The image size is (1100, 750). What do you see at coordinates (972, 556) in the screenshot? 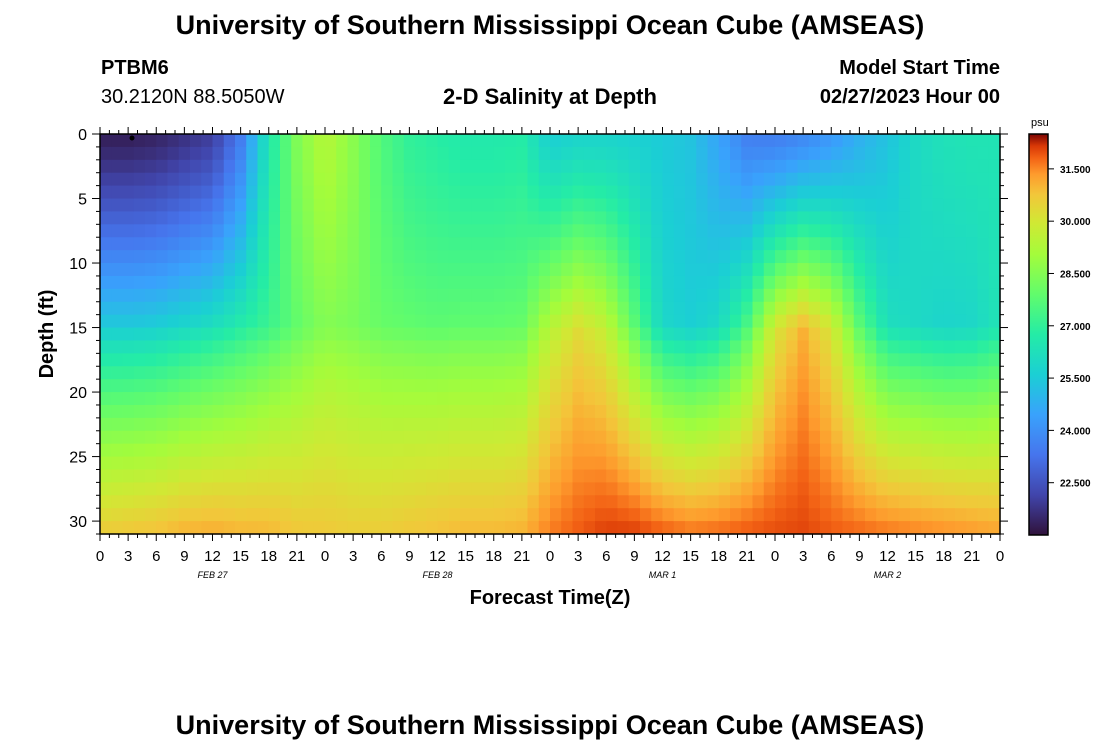
I see `x-tick-label: 21` at bounding box center [972, 556].